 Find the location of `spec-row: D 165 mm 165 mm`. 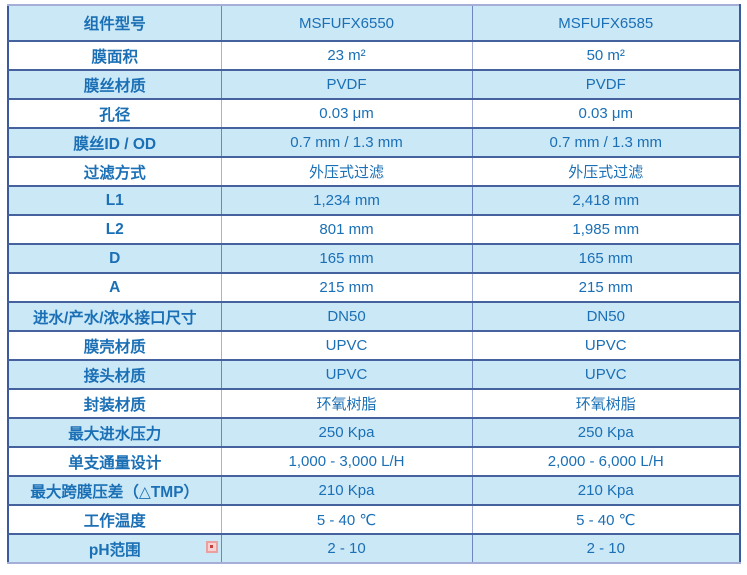

spec-row: D 165 mm 165 mm is located at coordinates (374, 258).